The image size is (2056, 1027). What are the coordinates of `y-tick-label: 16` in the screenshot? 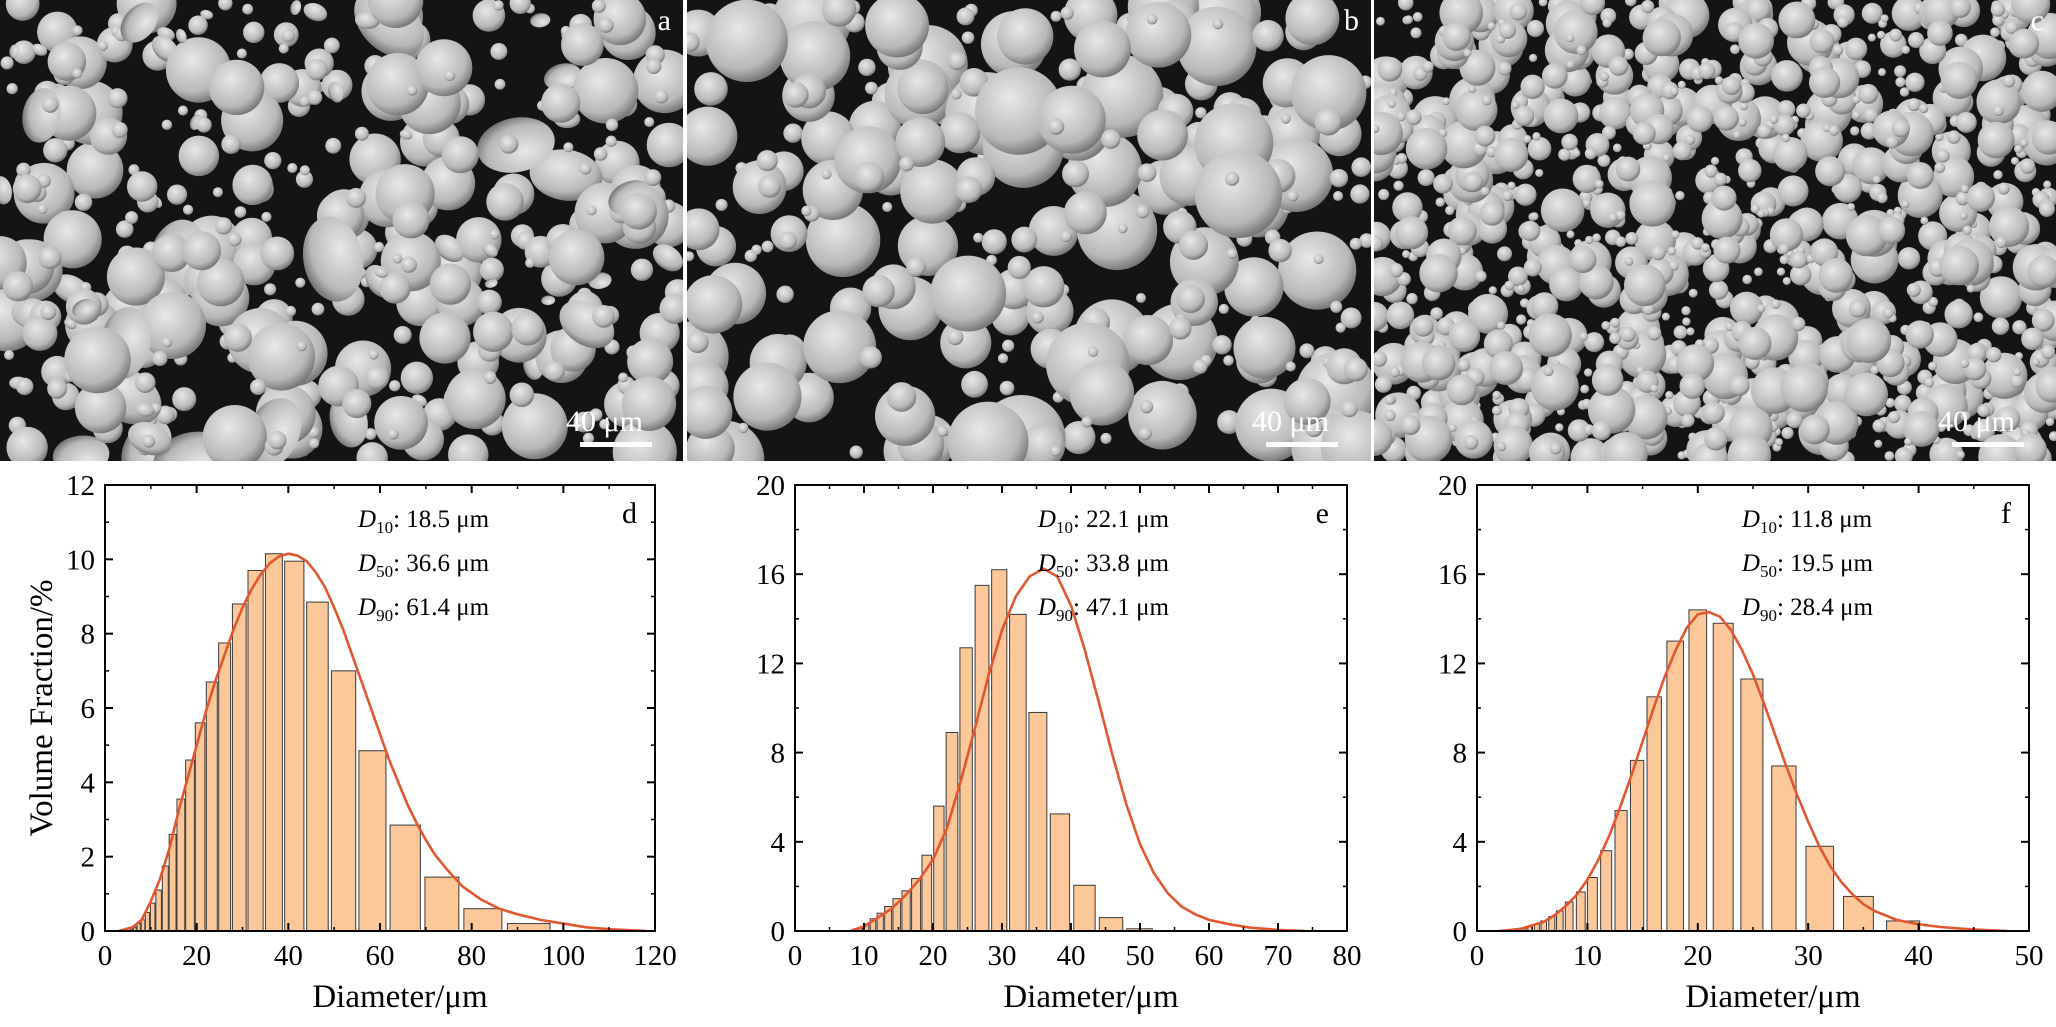 It's located at (770, 575).